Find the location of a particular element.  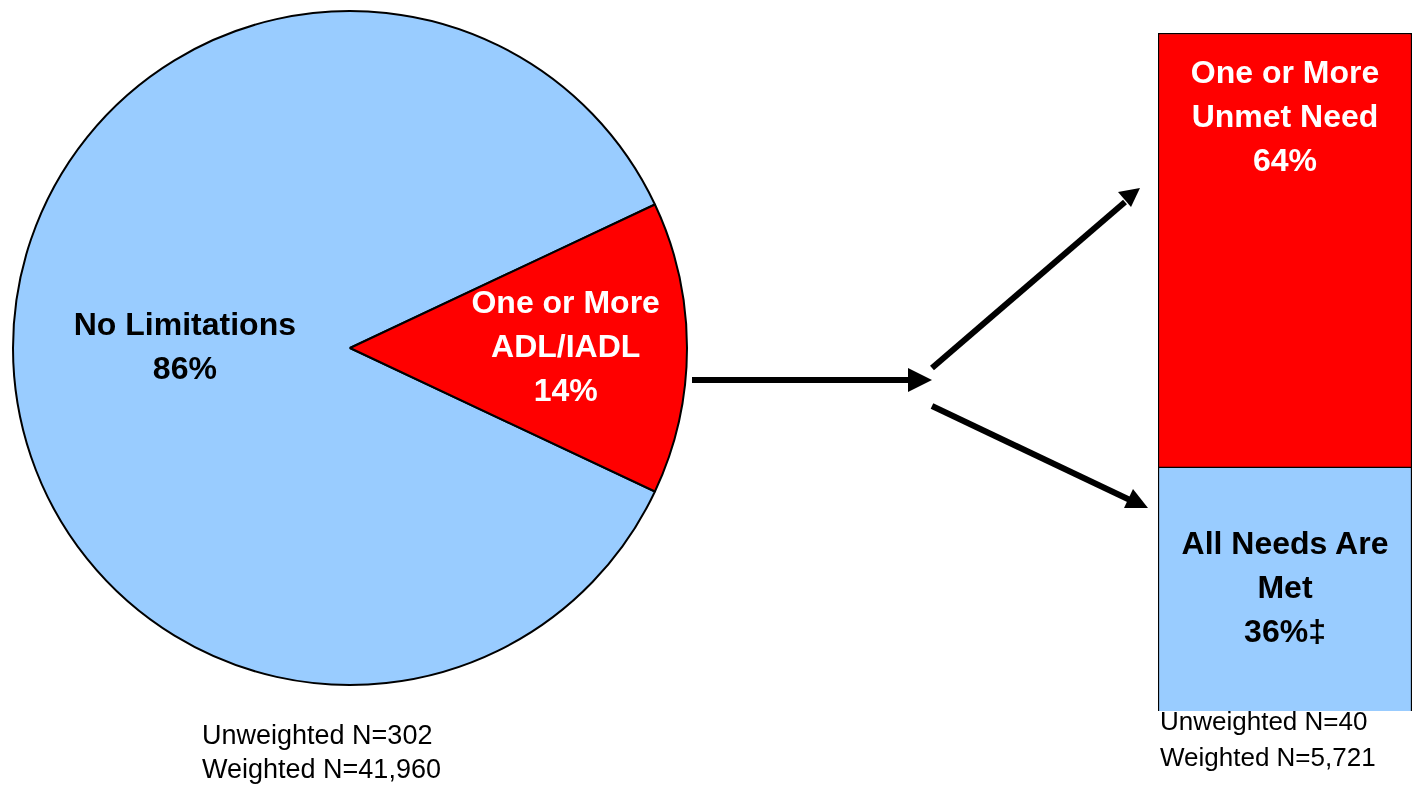

series-label: All Needs Are Met is located at coordinates (1285, 564).